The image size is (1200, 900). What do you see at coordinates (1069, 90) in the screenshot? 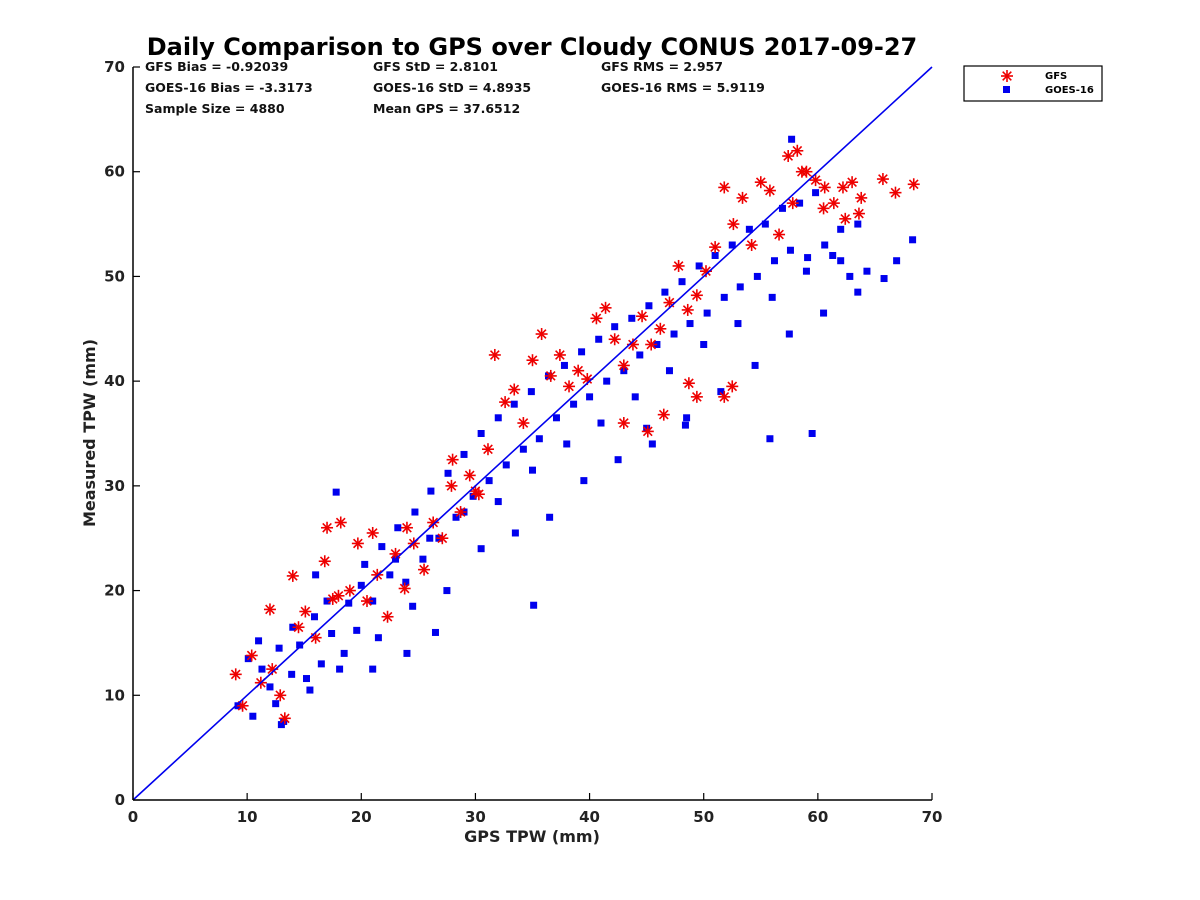
I see `legend-goes-label: GOES-16` at bounding box center [1069, 90].